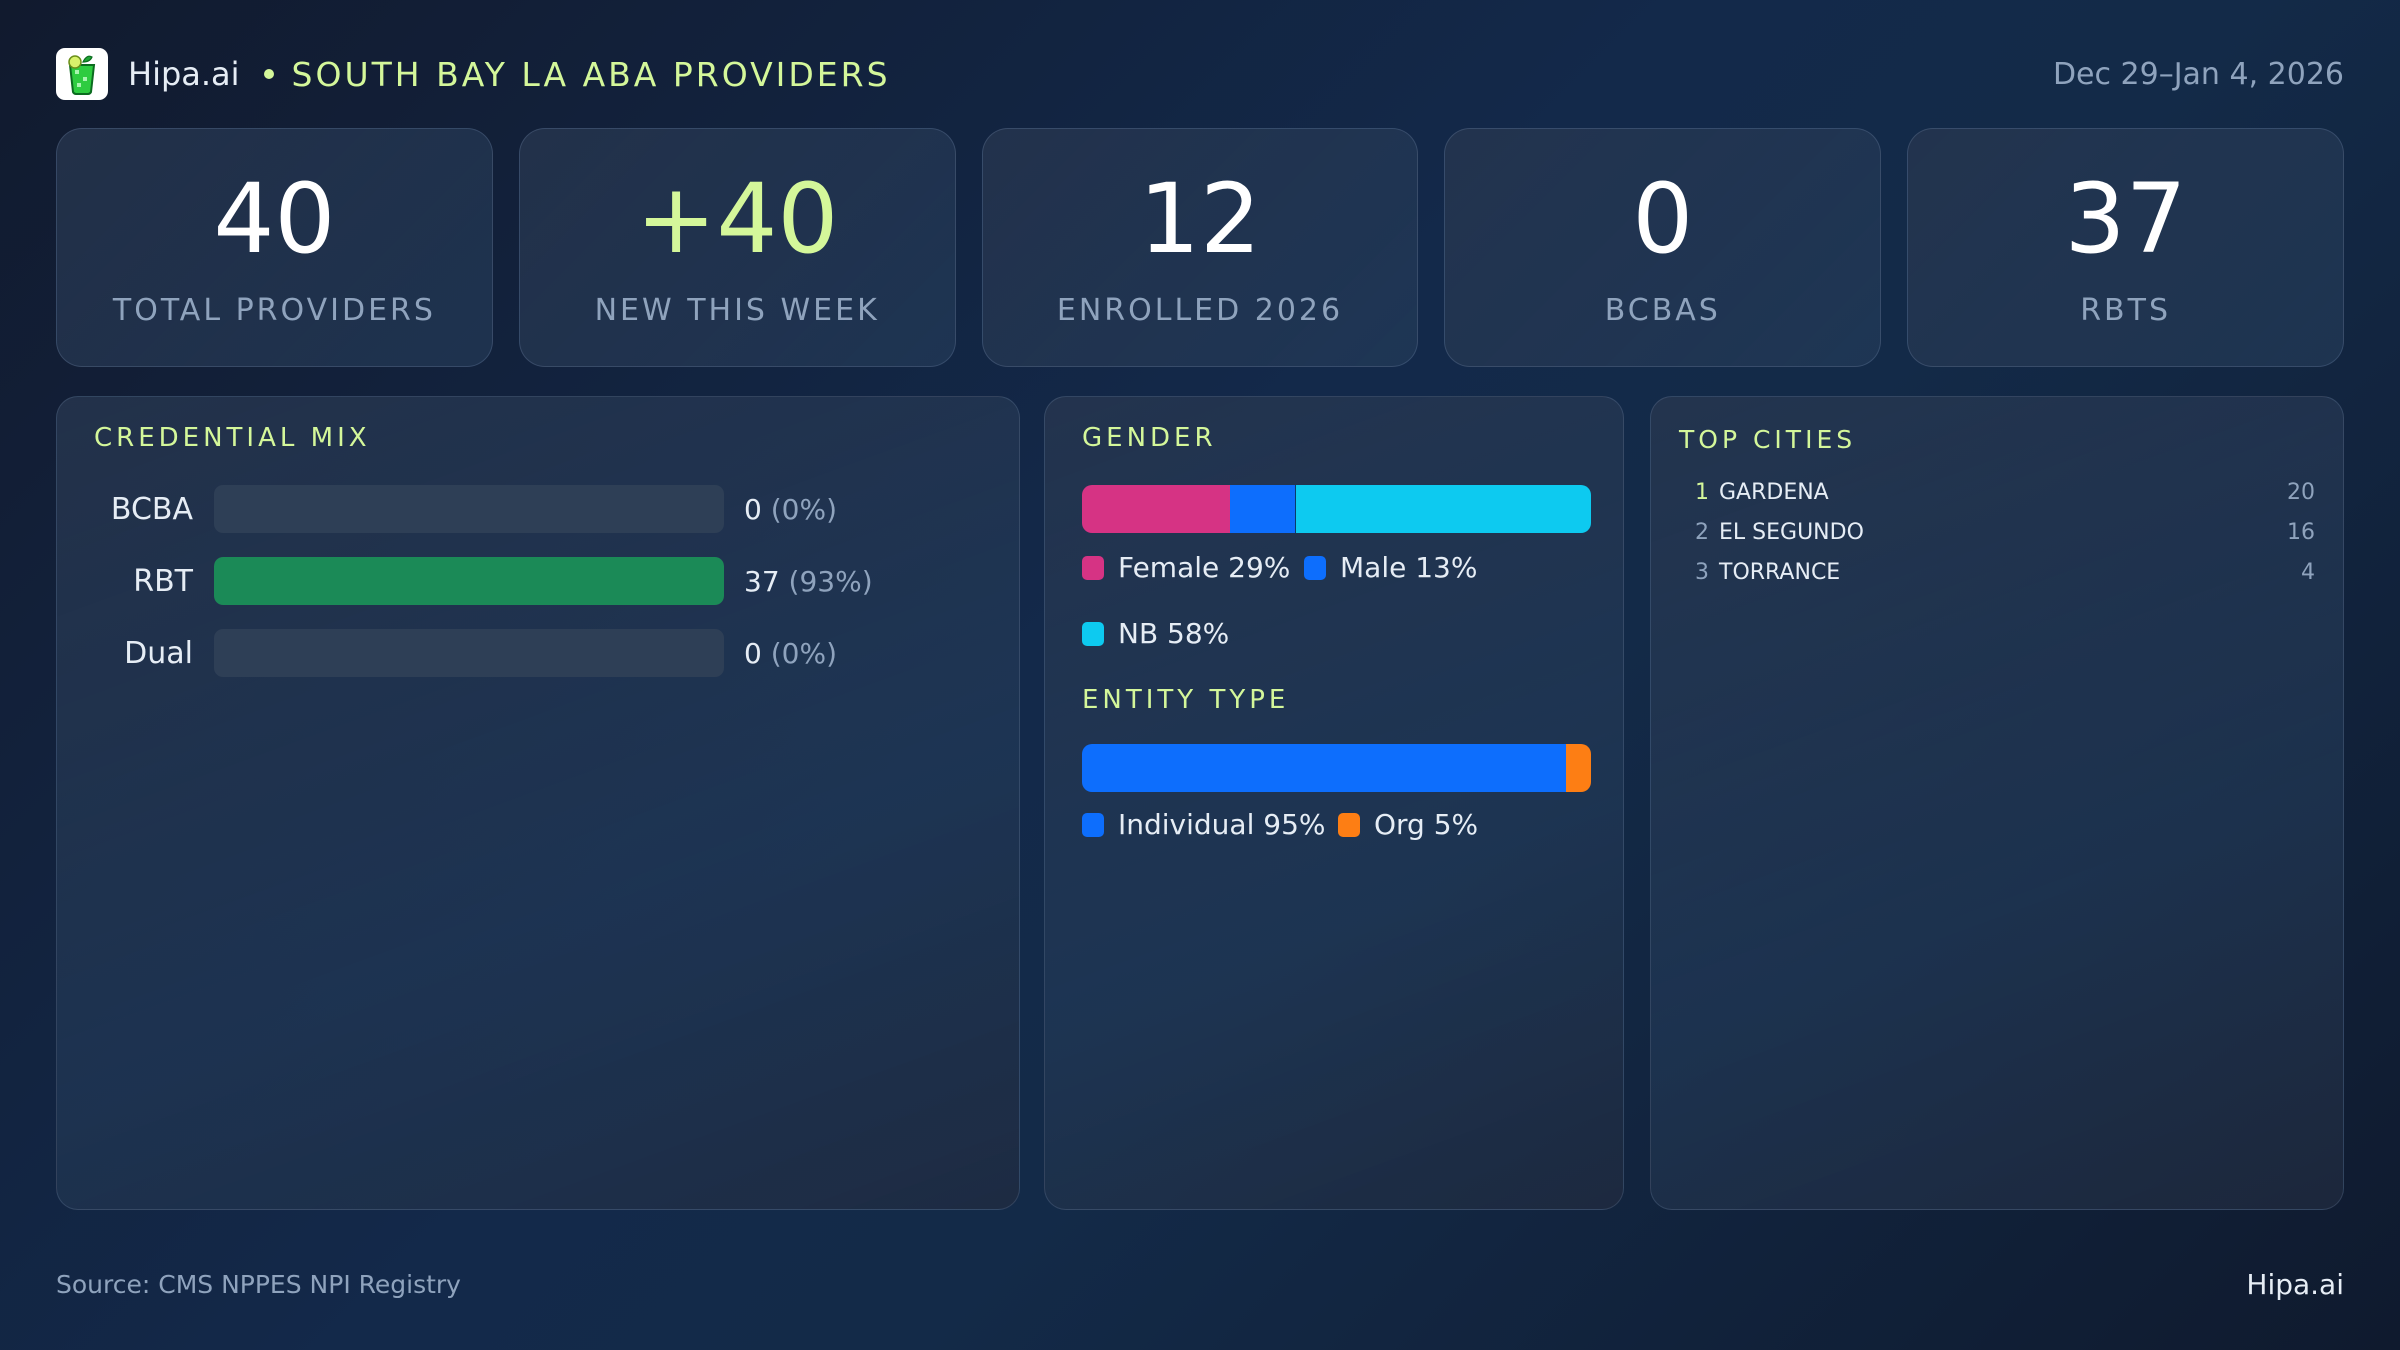 The height and width of the screenshot is (1350, 2400). Describe the element at coordinates (184, 74) in the screenshot. I see `brand-name: Hipa.ai` at that location.